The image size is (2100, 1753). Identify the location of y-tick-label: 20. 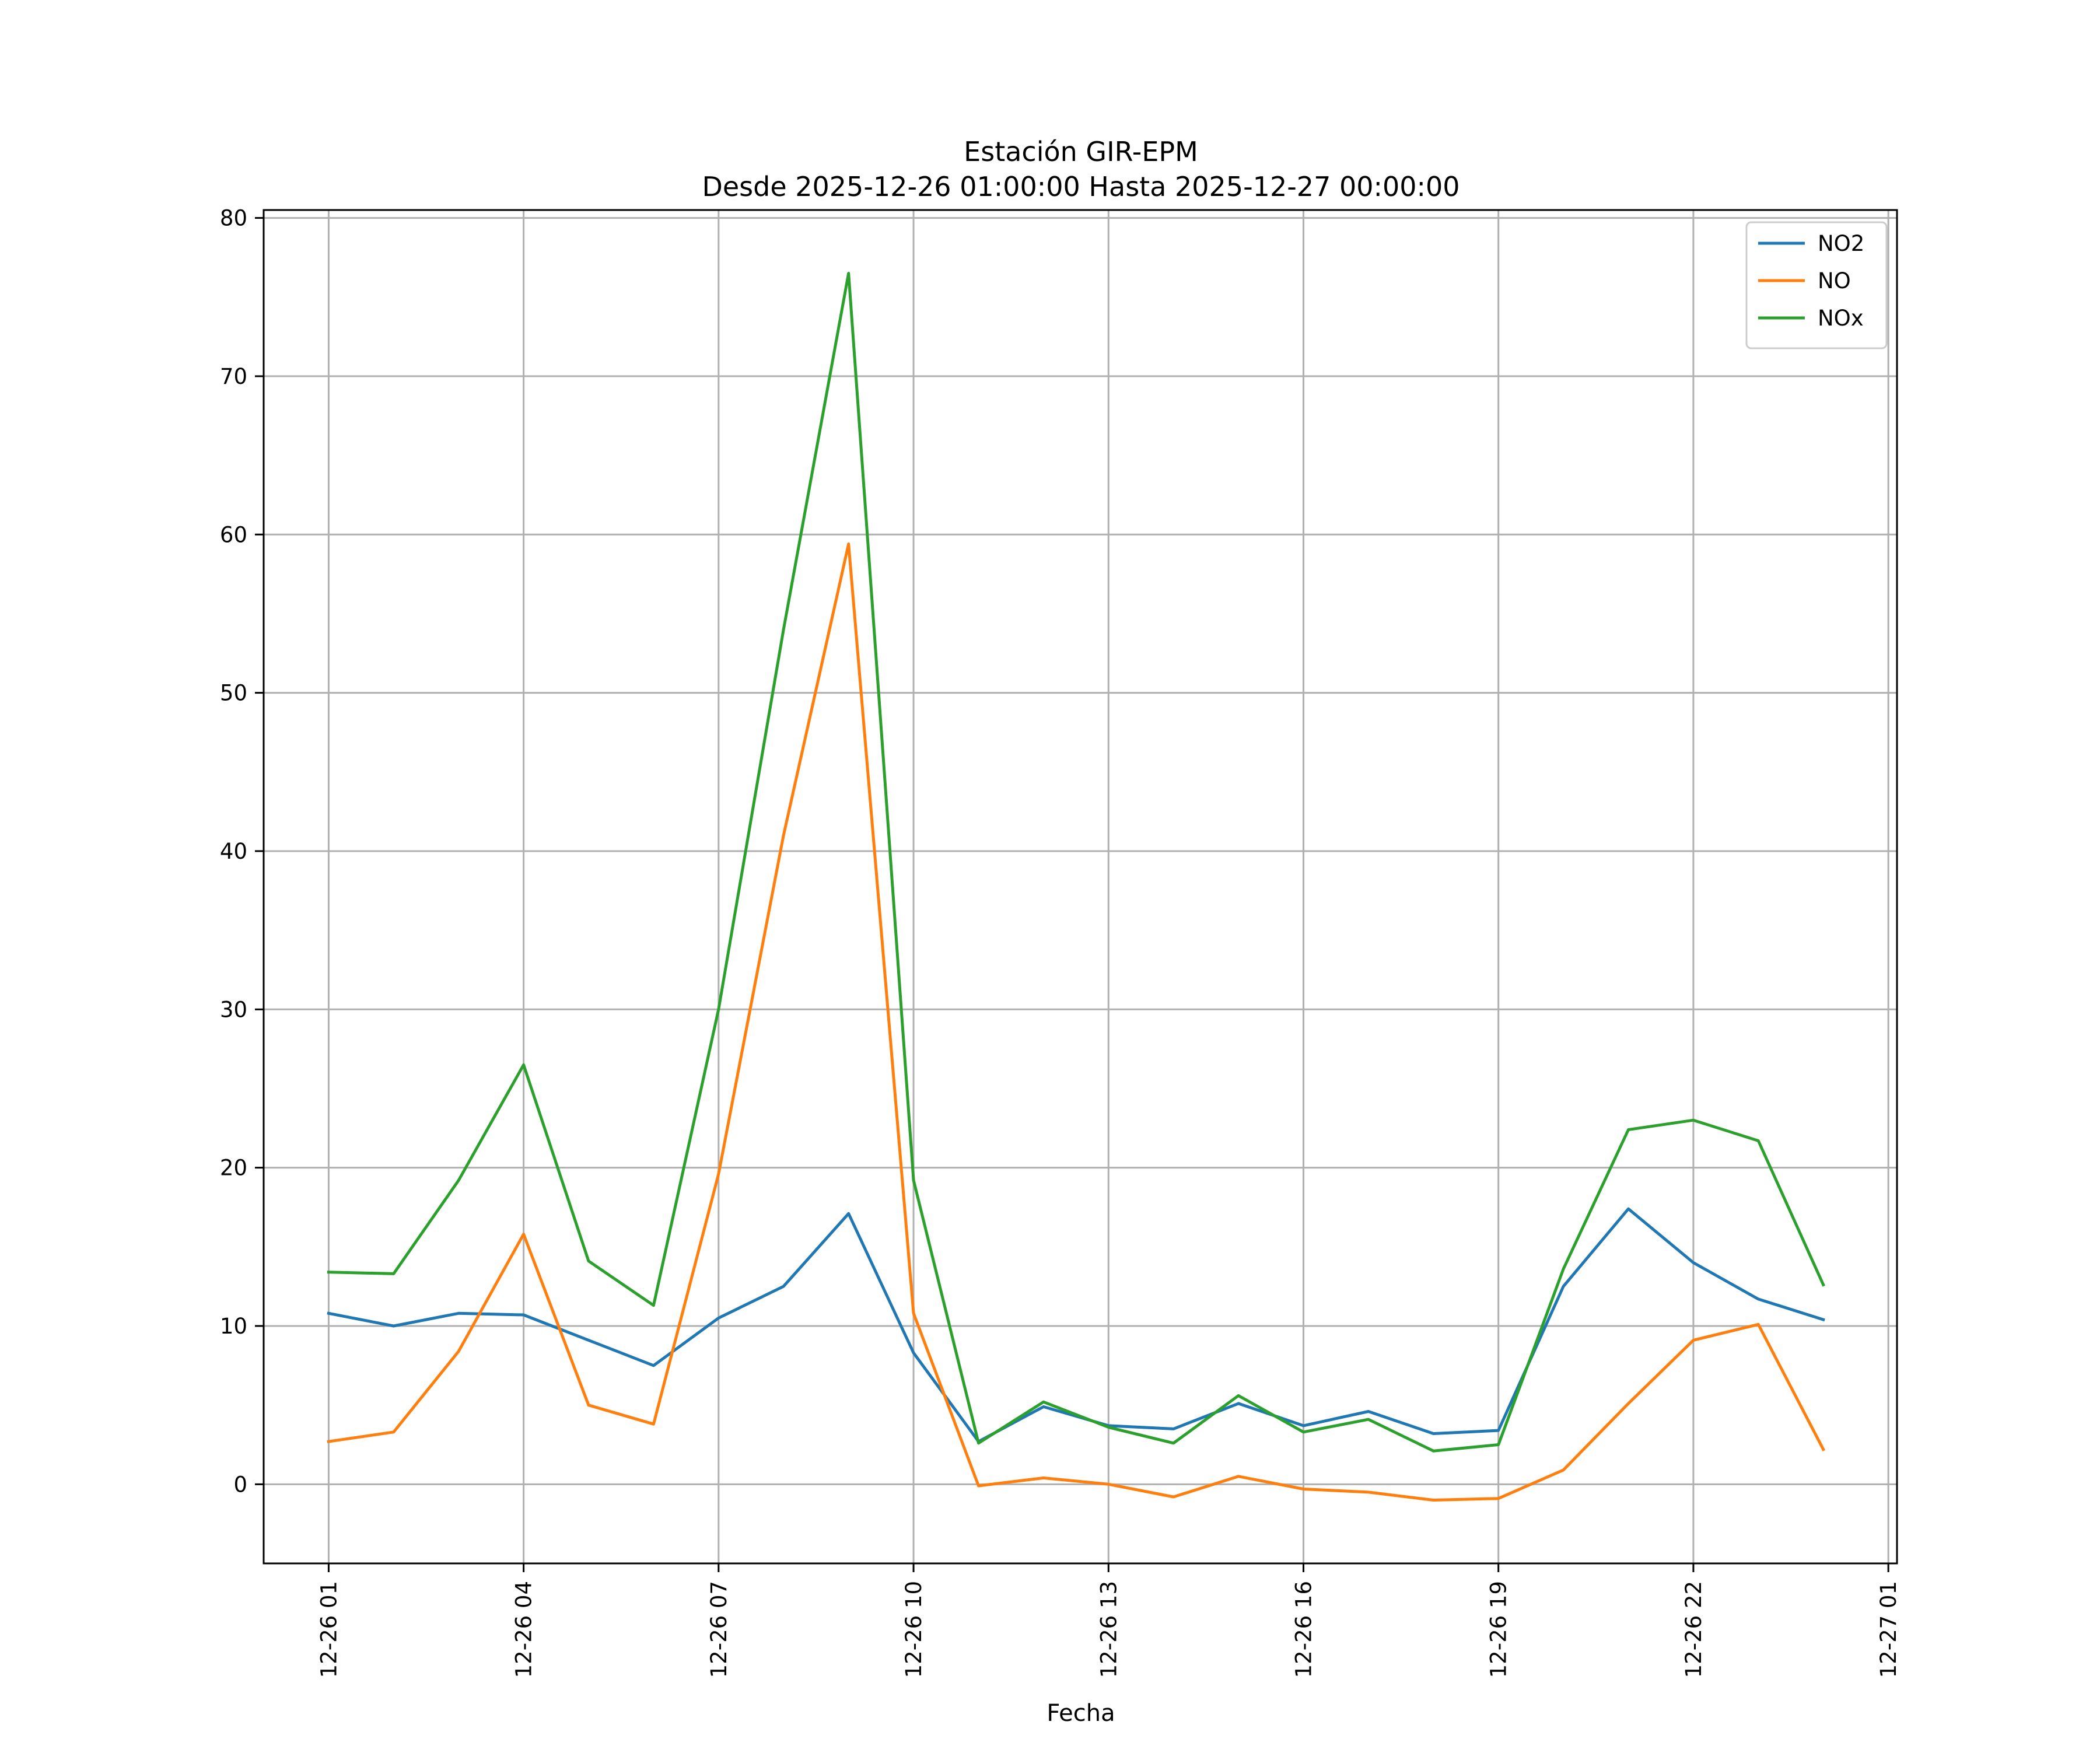
(233, 1168).